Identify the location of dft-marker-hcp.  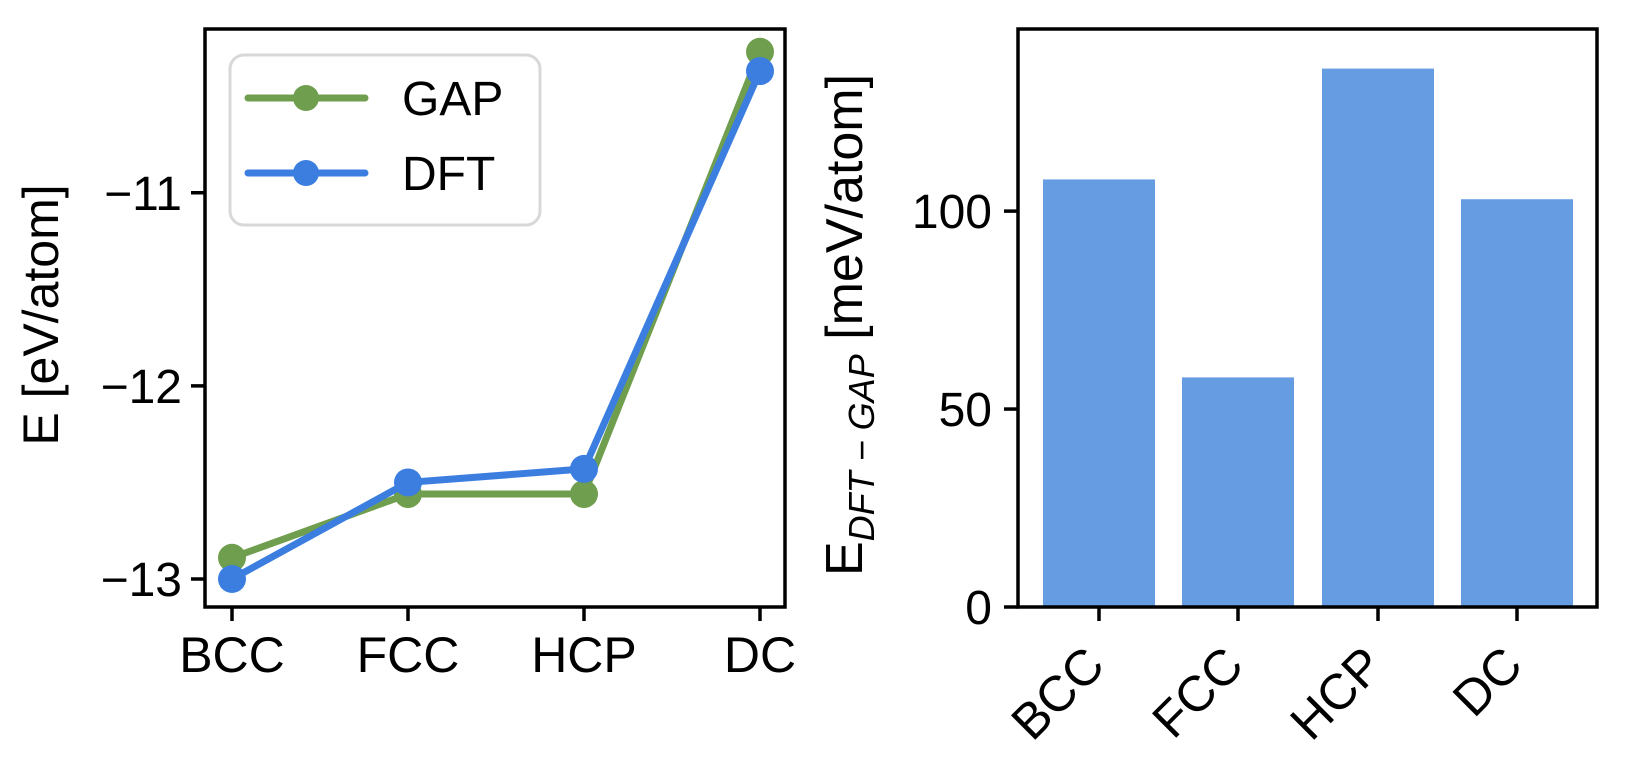
(584, 468).